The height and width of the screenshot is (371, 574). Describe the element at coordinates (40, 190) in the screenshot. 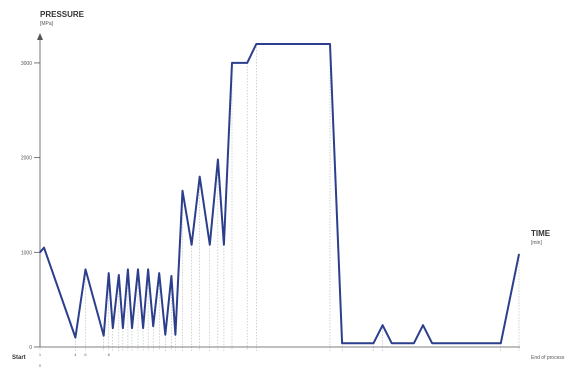

I see `y-axis` at that location.